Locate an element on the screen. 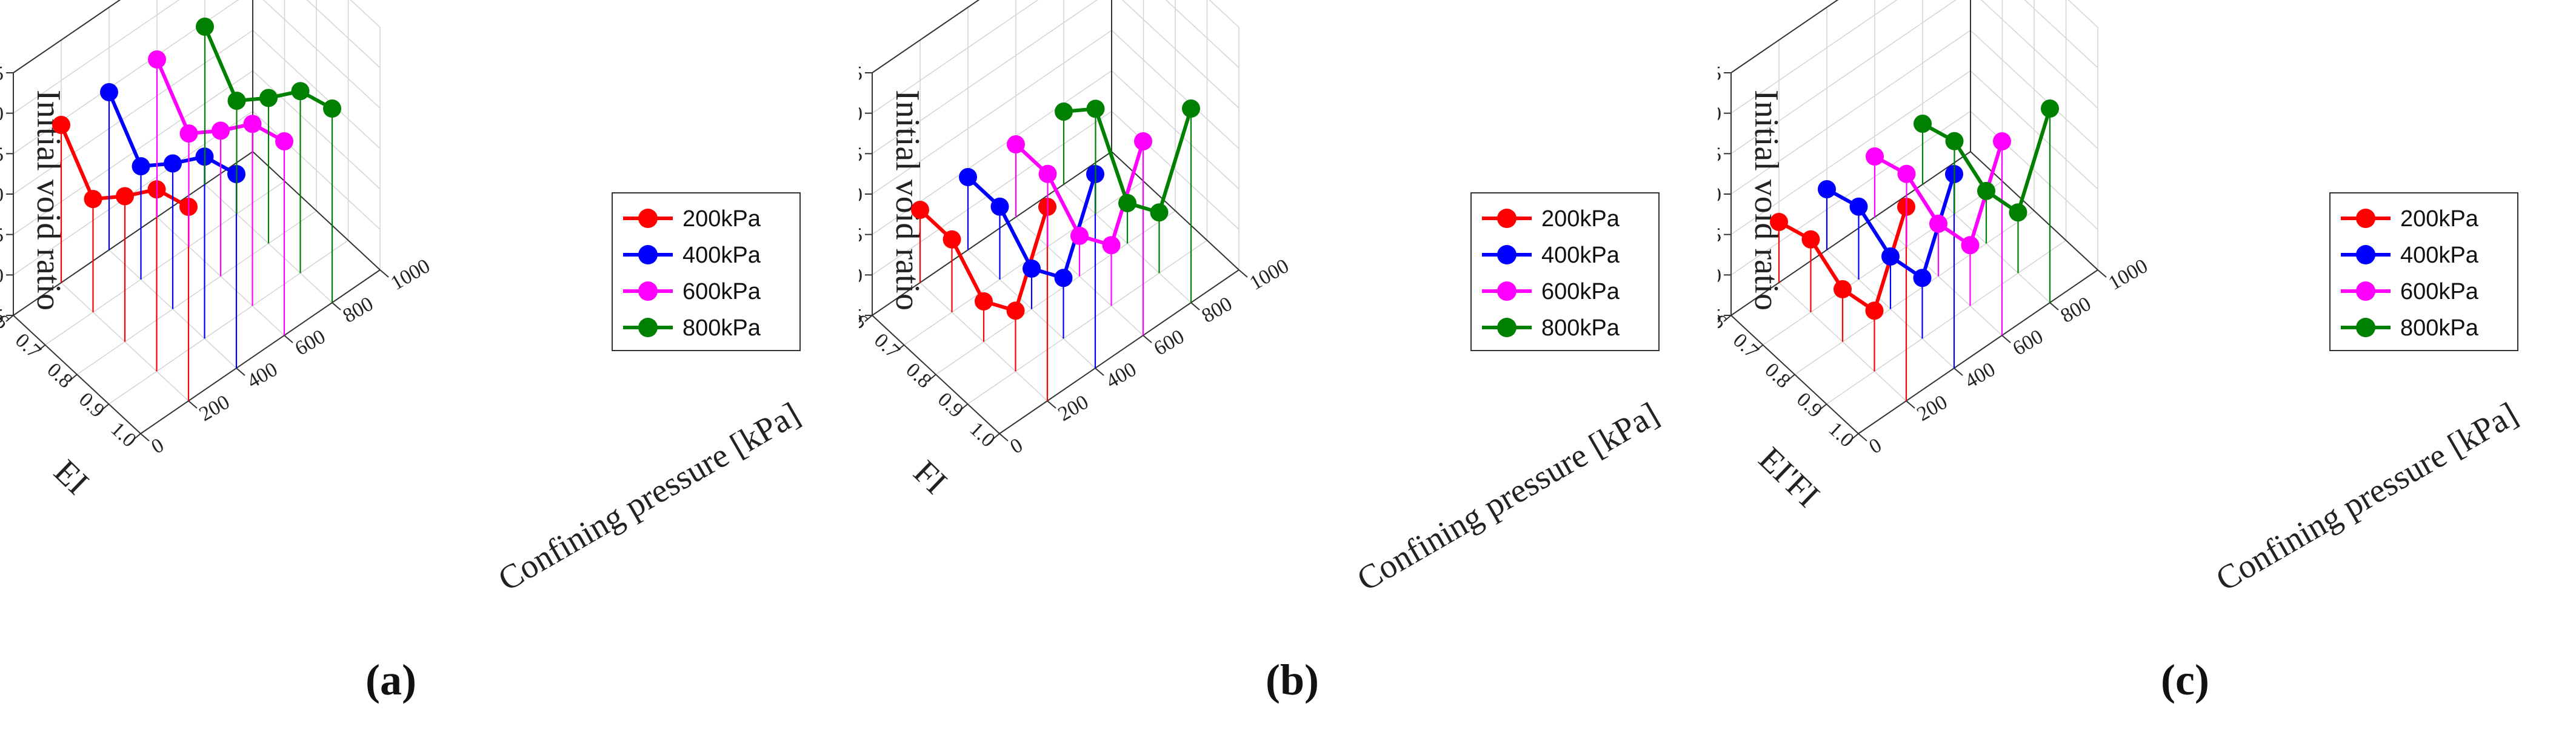 The width and height of the screenshot is (2576, 729). y-tick-label: 800 is located at coordinates (1217, 310).